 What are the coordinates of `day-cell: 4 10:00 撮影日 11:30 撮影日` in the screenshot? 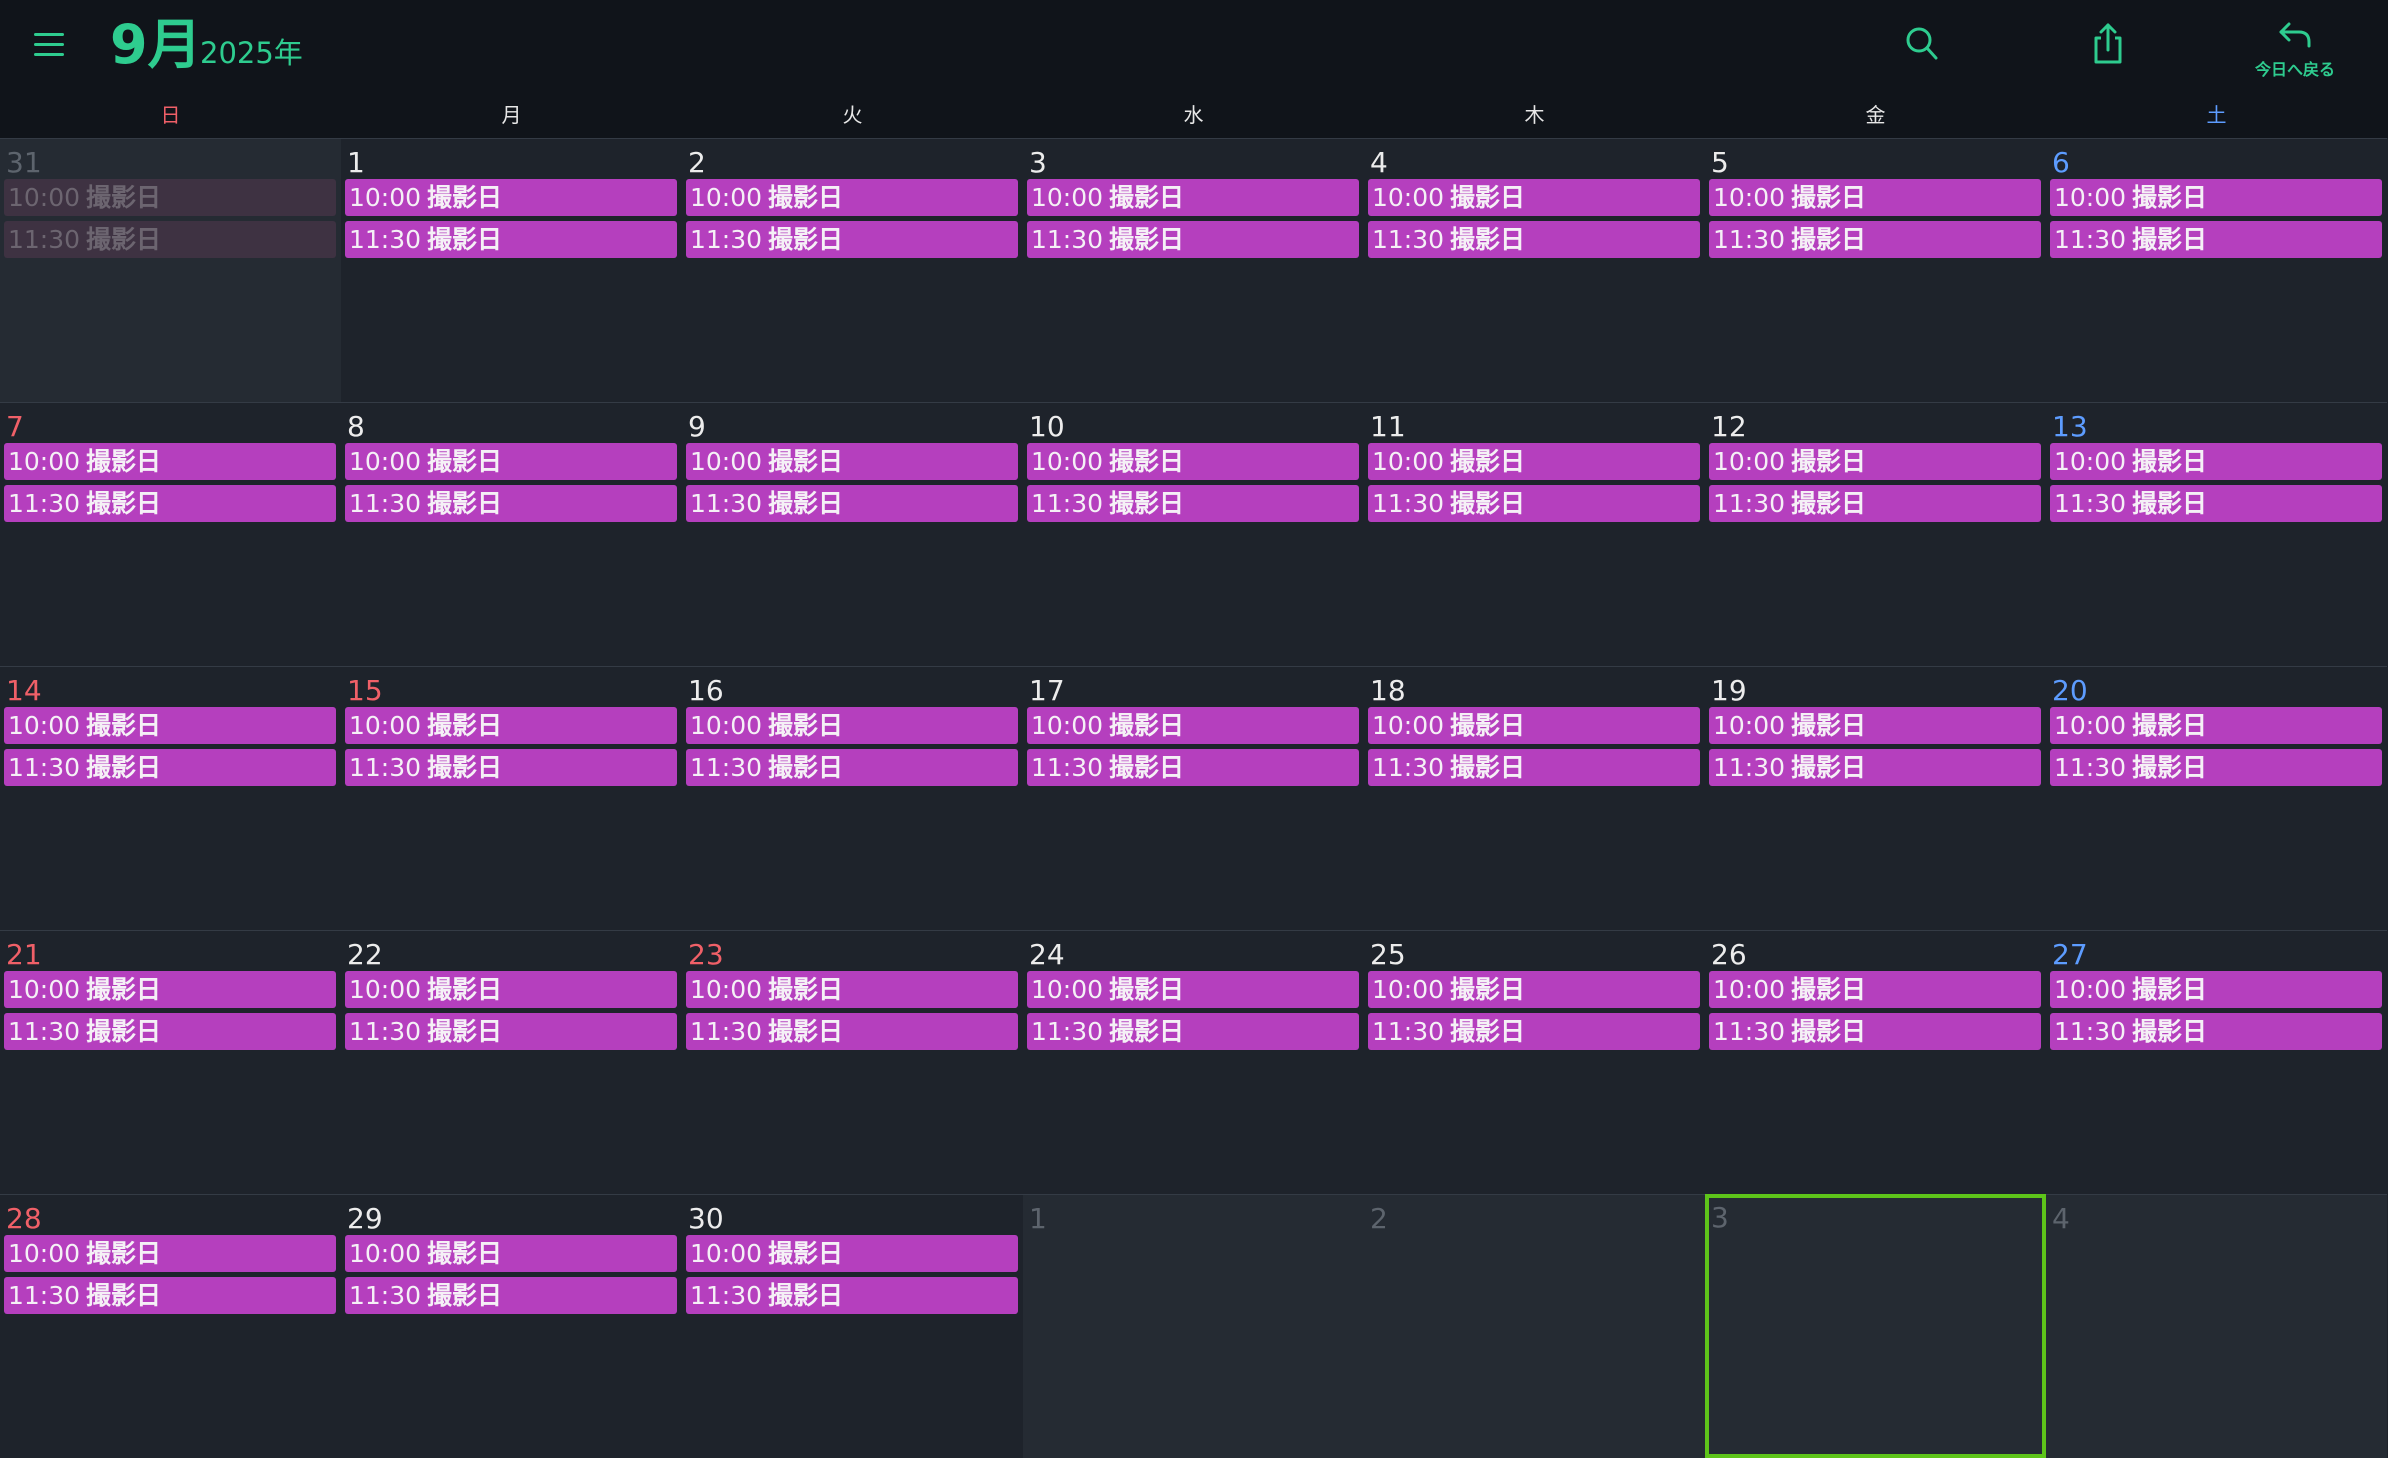 It's located at (1534, 270).